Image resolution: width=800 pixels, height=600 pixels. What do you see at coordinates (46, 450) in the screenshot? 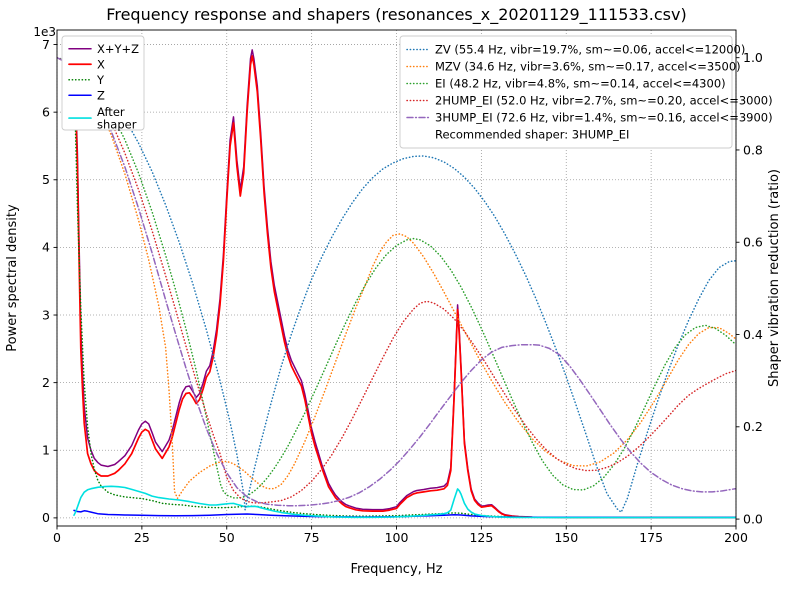
I see `y-left-tick-label: 1` at bounding box center [46, 450].